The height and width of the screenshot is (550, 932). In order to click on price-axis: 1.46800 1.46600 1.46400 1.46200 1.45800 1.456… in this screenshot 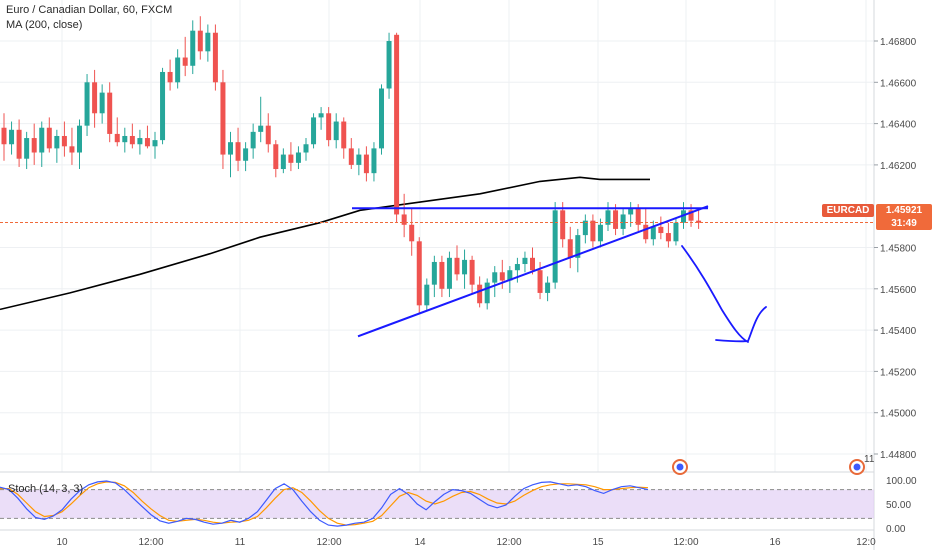, I will do `click(895, 286)`.